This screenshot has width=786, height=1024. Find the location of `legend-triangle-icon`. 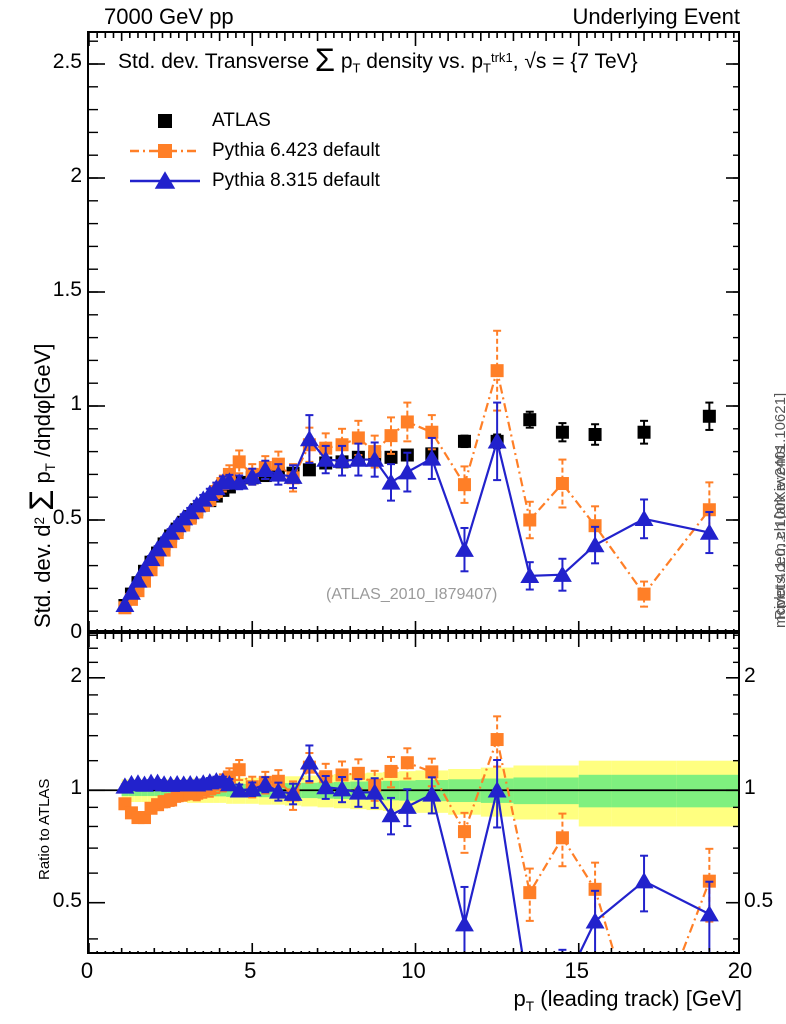

legend-triangle-icon is located at coordinates (165, 180).